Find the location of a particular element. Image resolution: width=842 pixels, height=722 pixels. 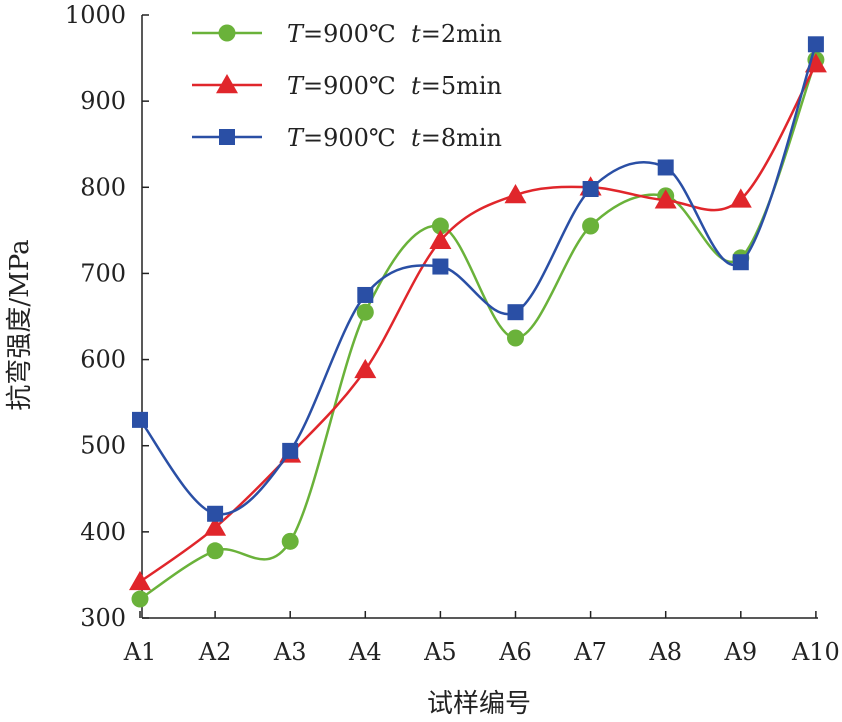

legend-entry: T=900℃ t=8min is located at coordinates (347, 138).